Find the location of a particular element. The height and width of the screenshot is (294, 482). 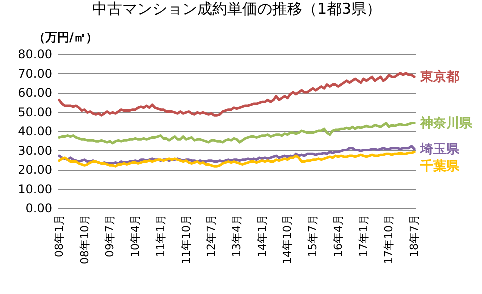

series-label: 千葉県 is located at coordinates (440, 166).